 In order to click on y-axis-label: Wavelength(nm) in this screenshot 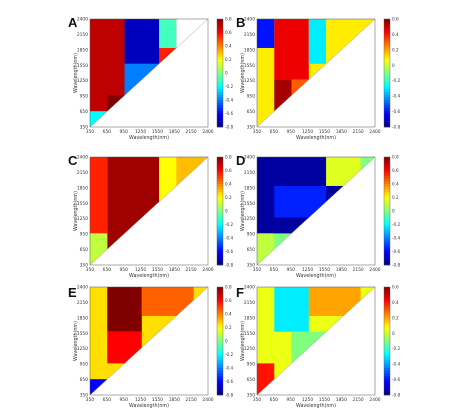, I will do `click(243, 341)`.